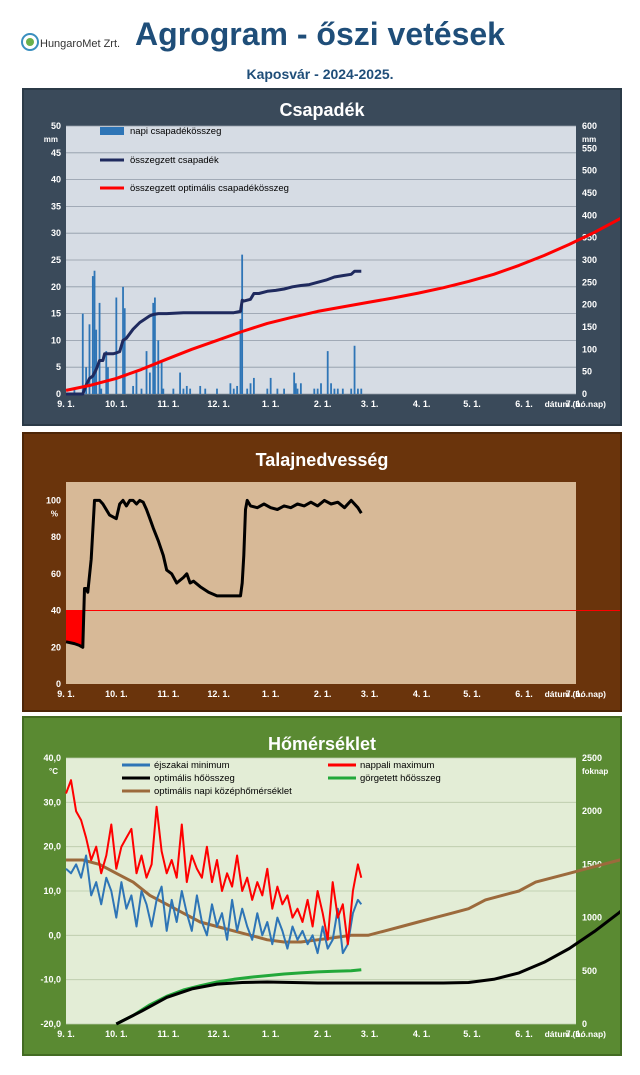 The image size is (640, 1075). Describe the element at coordinates (271, 404) in the screenshot. I see `x-tick-label: 1. 1.` at that location.